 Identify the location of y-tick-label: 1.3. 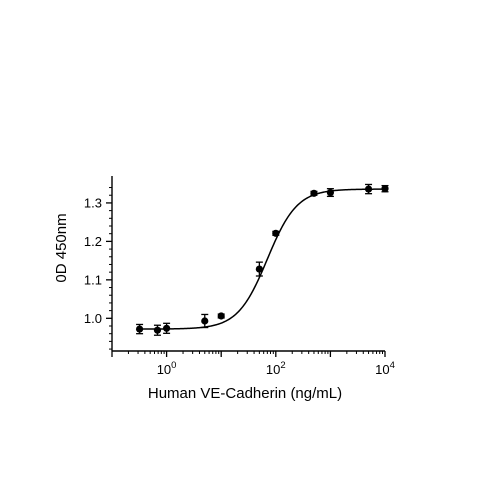
(93, 202).